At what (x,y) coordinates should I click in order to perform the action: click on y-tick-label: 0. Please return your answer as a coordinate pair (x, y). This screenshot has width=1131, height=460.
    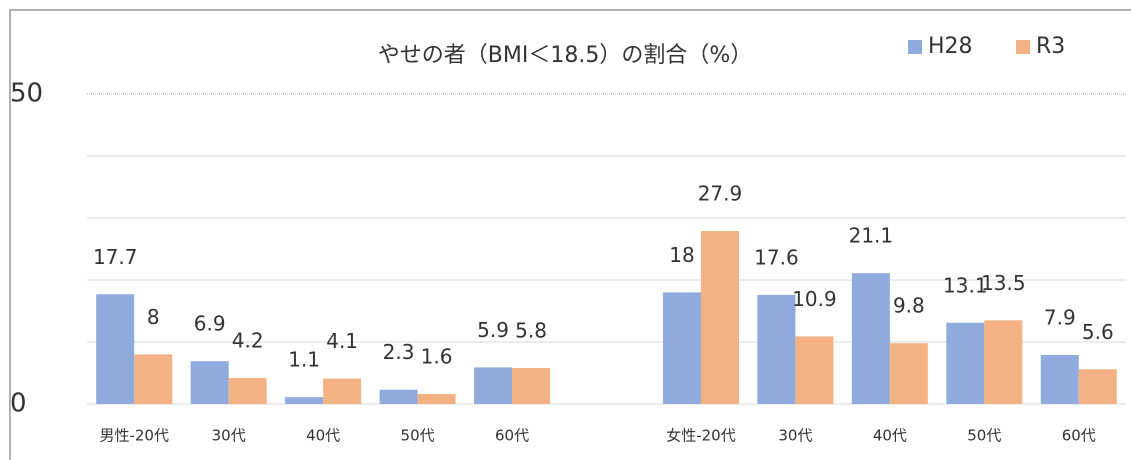
    Looking at the image, I should click on (18, 404).